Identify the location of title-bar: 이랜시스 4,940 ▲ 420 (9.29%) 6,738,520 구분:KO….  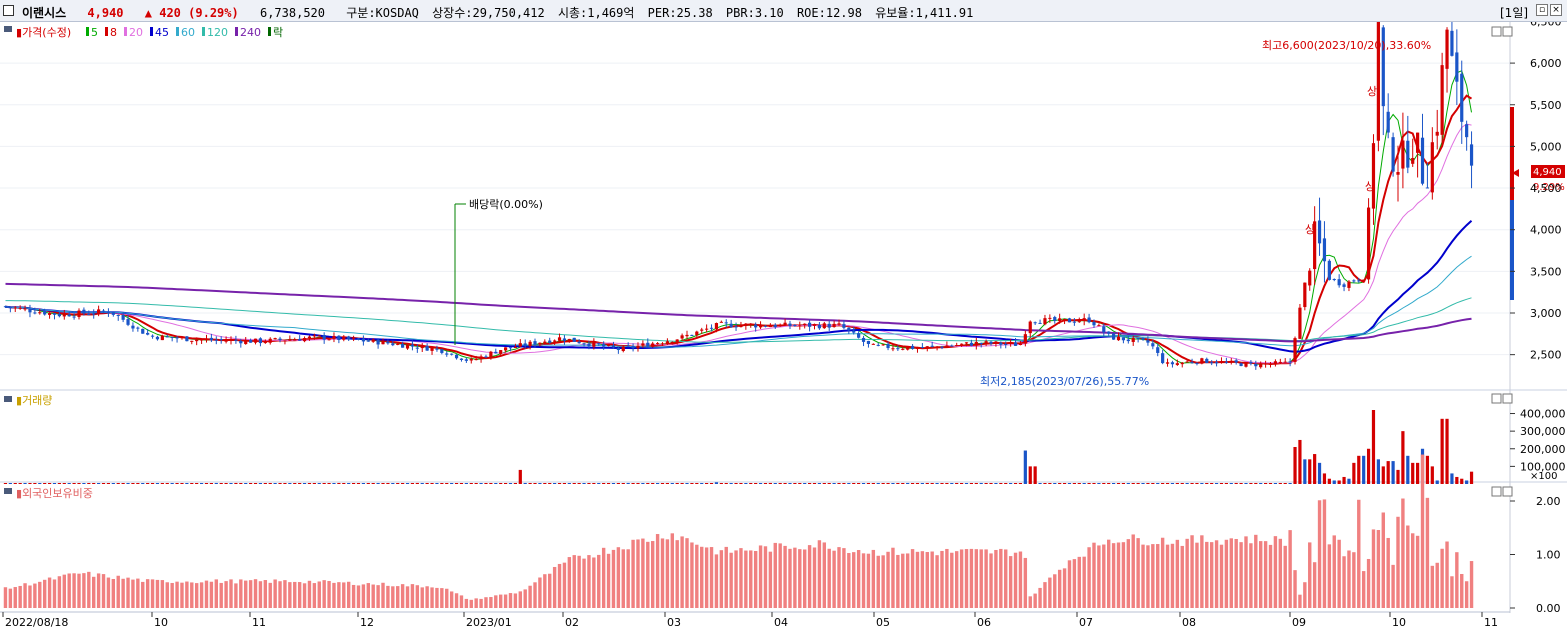
(783, 11).